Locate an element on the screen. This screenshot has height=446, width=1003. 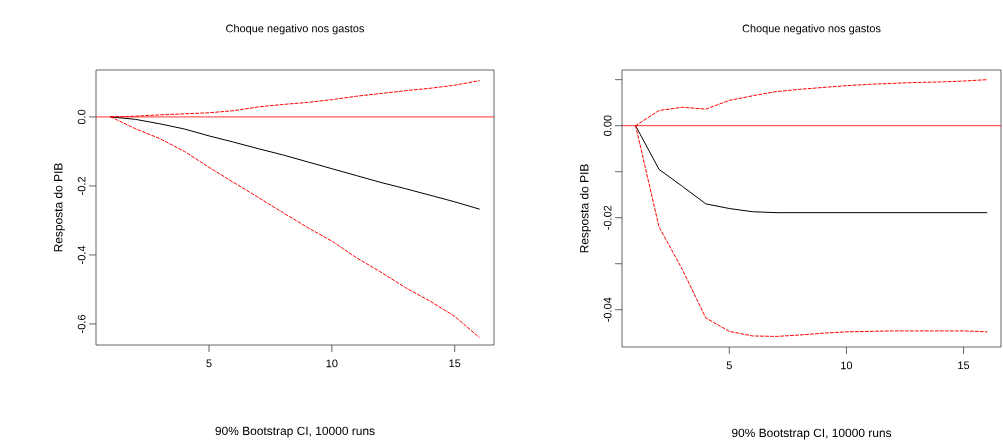
y-tick-label: -0.6 is located at coordinates (81, 324).